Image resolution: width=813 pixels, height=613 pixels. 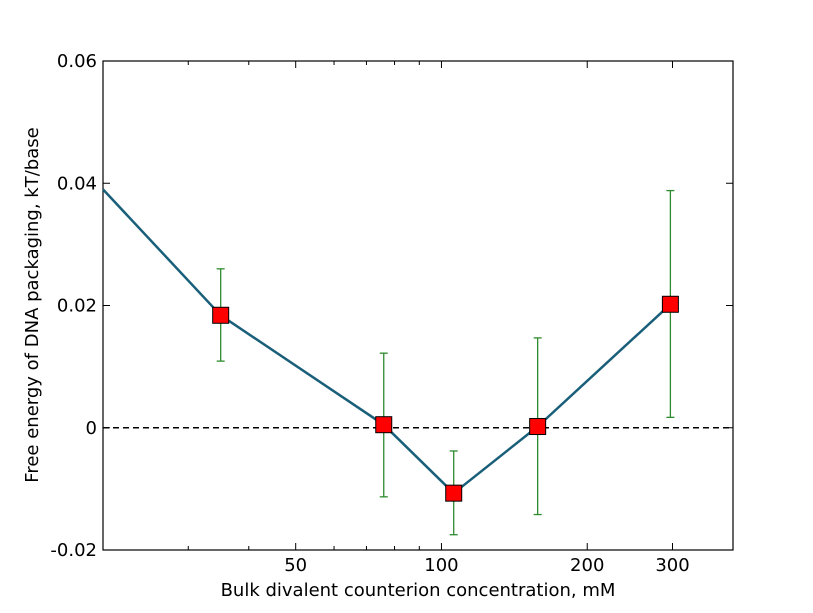 What do you see at coordinates (77, 183) in the screenshot?
I see `y-tick-label: 0.04` at bounding box center [77, 183].